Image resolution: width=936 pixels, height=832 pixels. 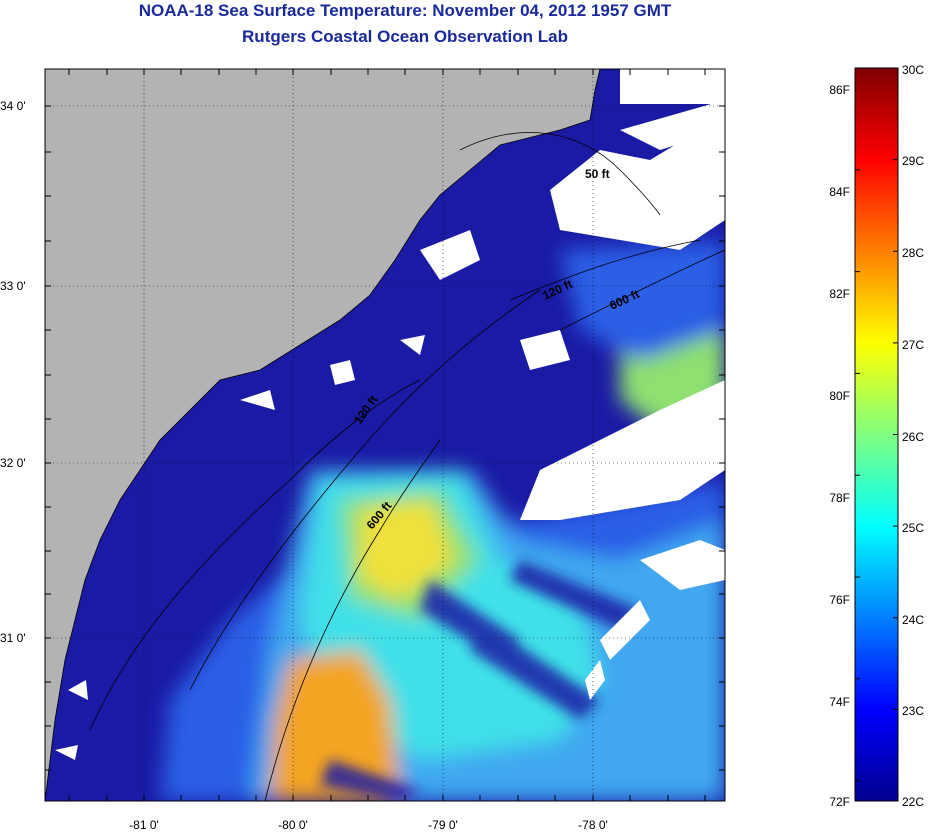 What do you see at coordinates (913, 161) in the screenshot?
I see `cbar-label-29c: 29C` at bounding box center [913, 161].